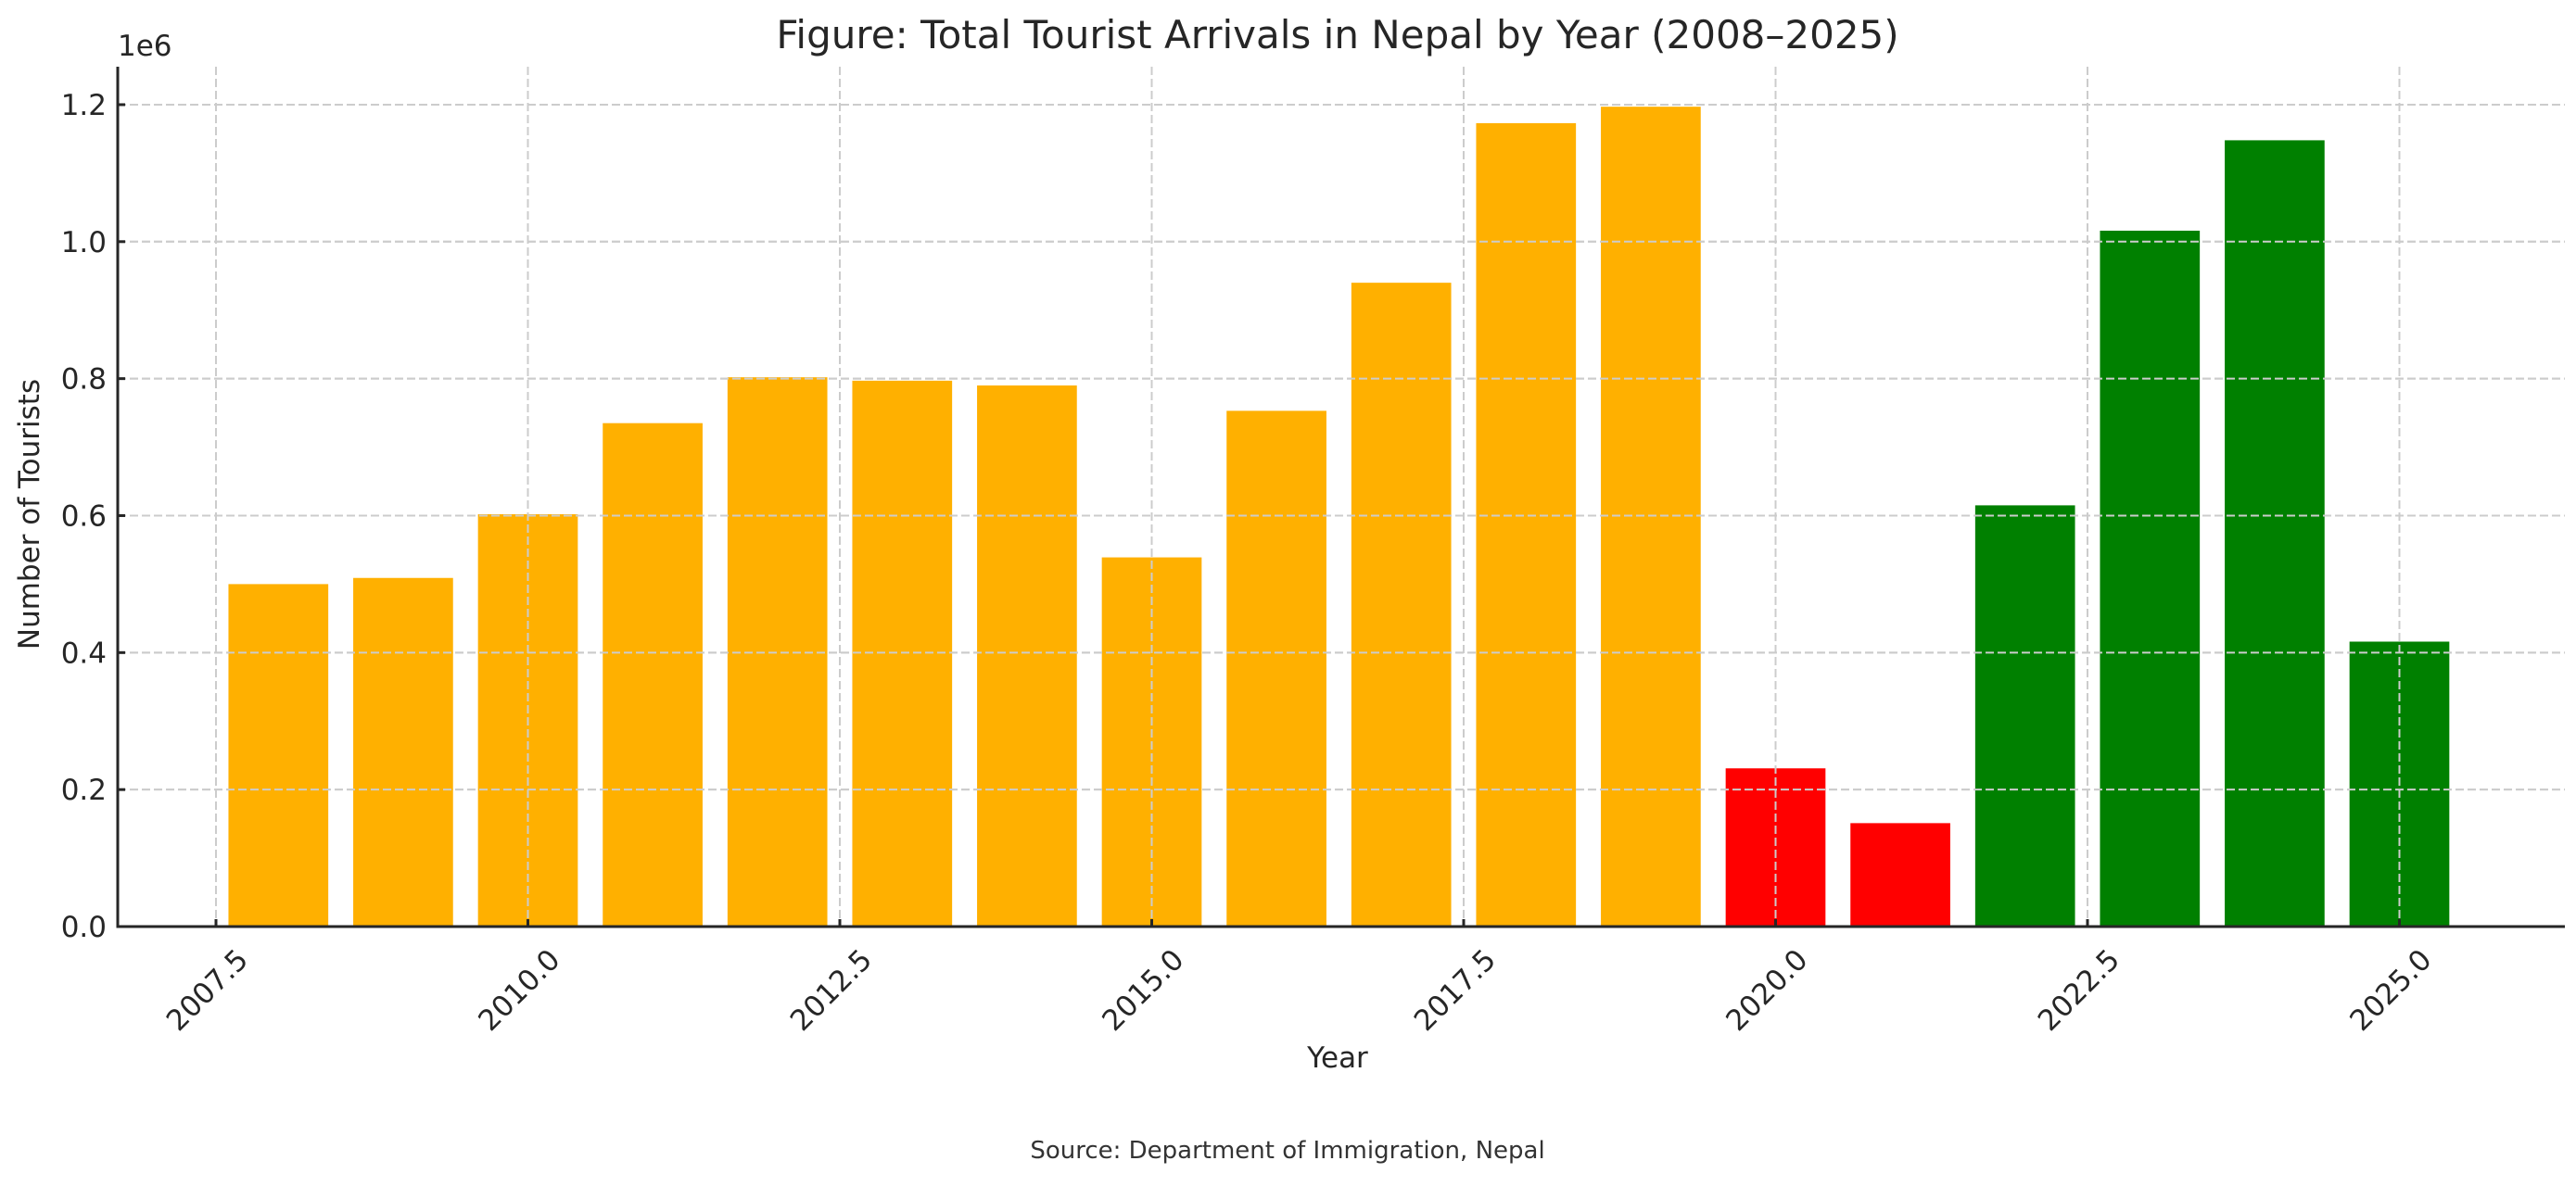 This screenshot has height=1186, width=2576. Describe the element at coordinates (403, 752) in the screenshot. I see `bar-2009` at that location.